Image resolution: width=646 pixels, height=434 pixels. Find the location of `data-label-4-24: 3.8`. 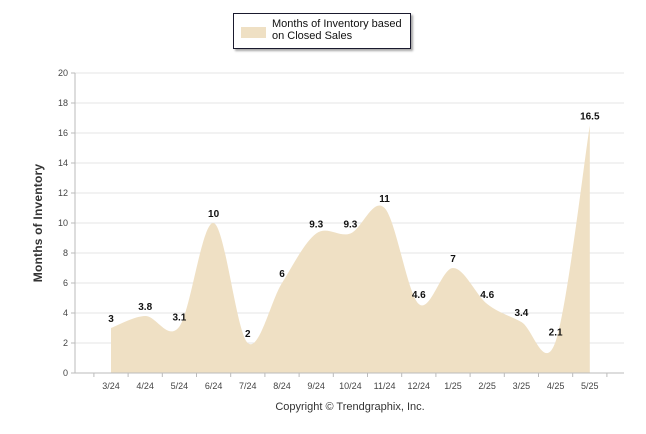

data-label-4-24: 3.8 is located at coordinates (145, 307).